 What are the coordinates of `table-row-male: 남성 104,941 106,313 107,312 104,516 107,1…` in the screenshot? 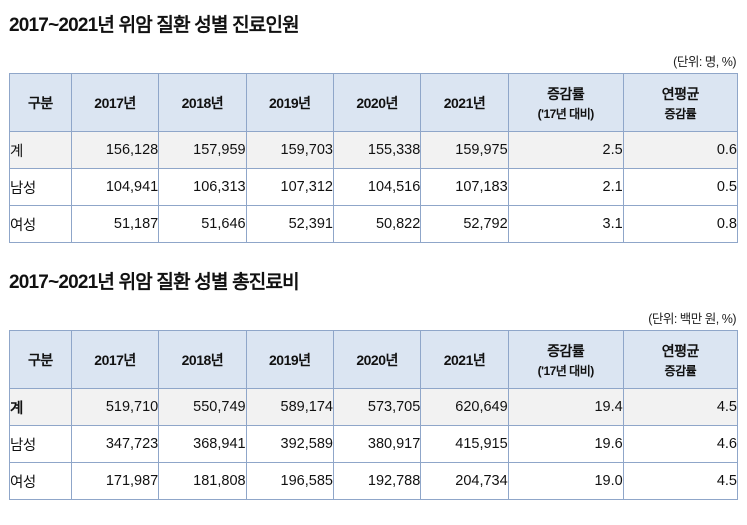 It's located at (374, 187).